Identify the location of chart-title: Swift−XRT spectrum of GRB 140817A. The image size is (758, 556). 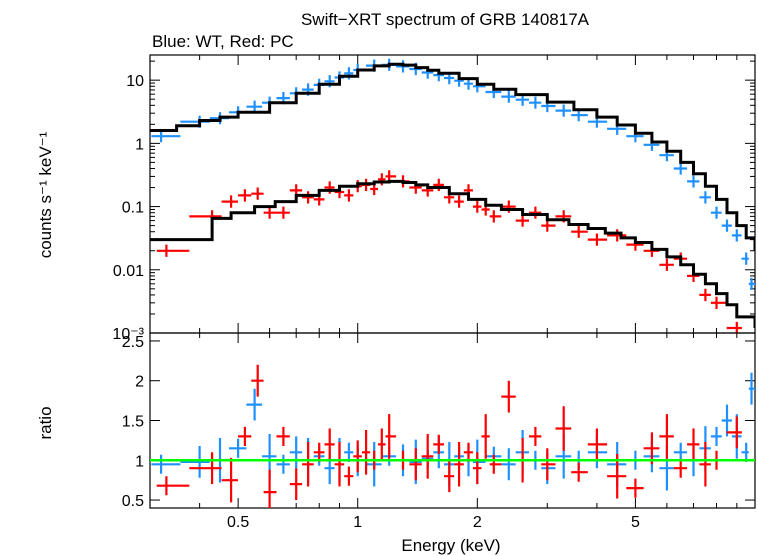
(445, 19).